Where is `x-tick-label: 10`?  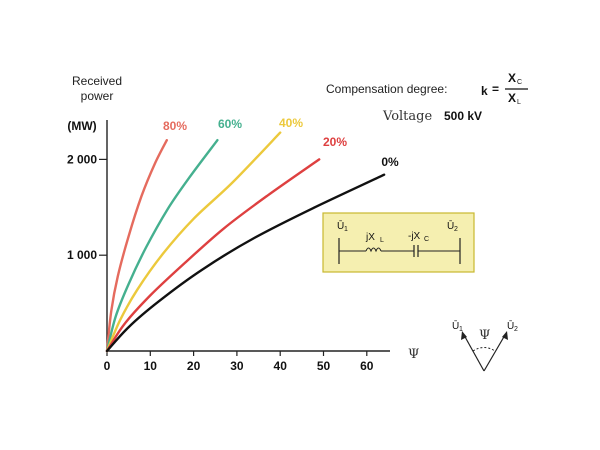 x-tick-label: 10 is located at coordinates (151, 366).